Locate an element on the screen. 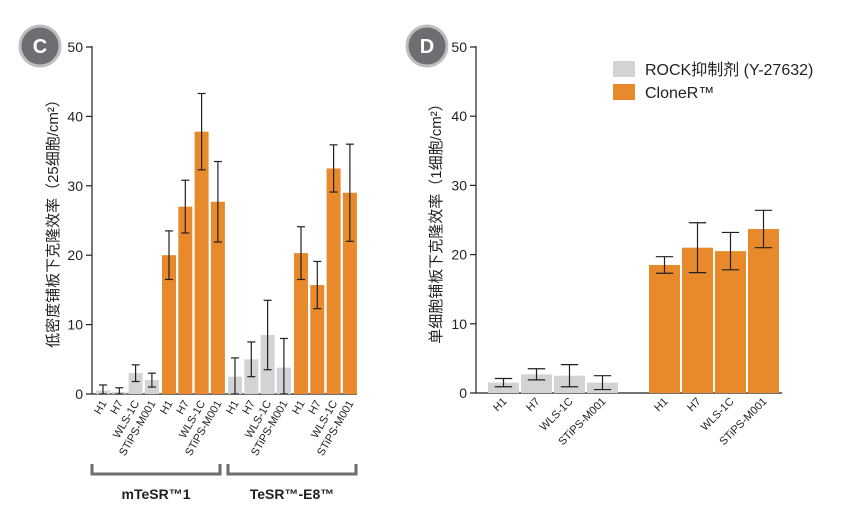 This screenshot has height=510, width=852. chart-c-y-tick-label: 0 is located at coordinates (79, 394).